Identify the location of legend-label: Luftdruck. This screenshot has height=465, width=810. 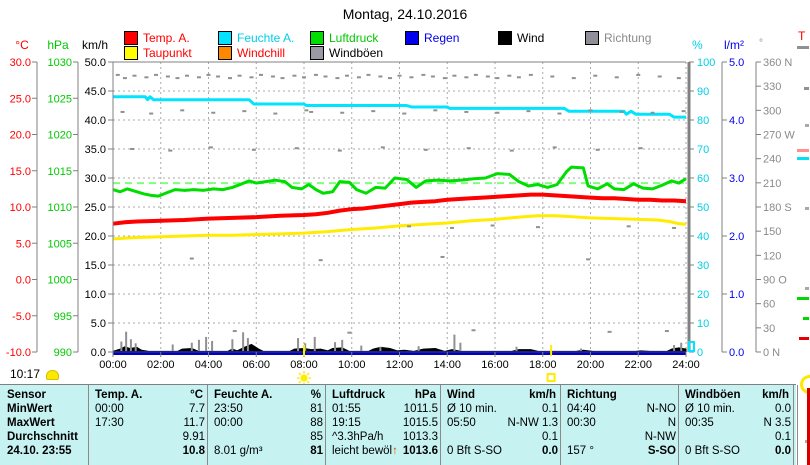
(354, 38).